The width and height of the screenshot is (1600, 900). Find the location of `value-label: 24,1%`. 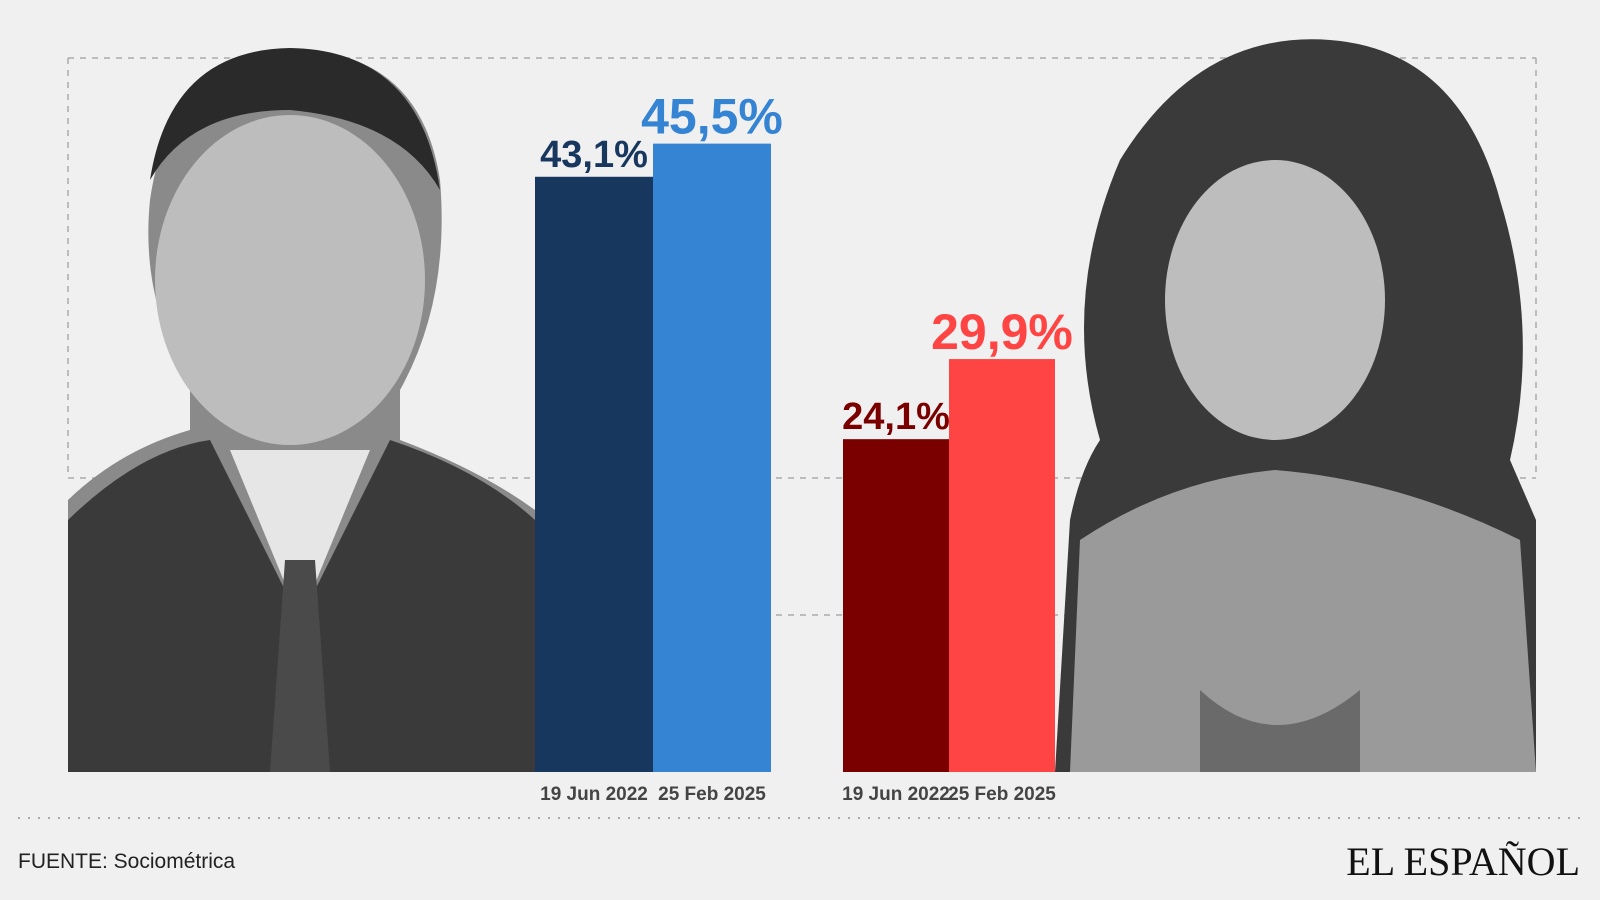

value-label: 24,1% is located at coordinates (896, 417).